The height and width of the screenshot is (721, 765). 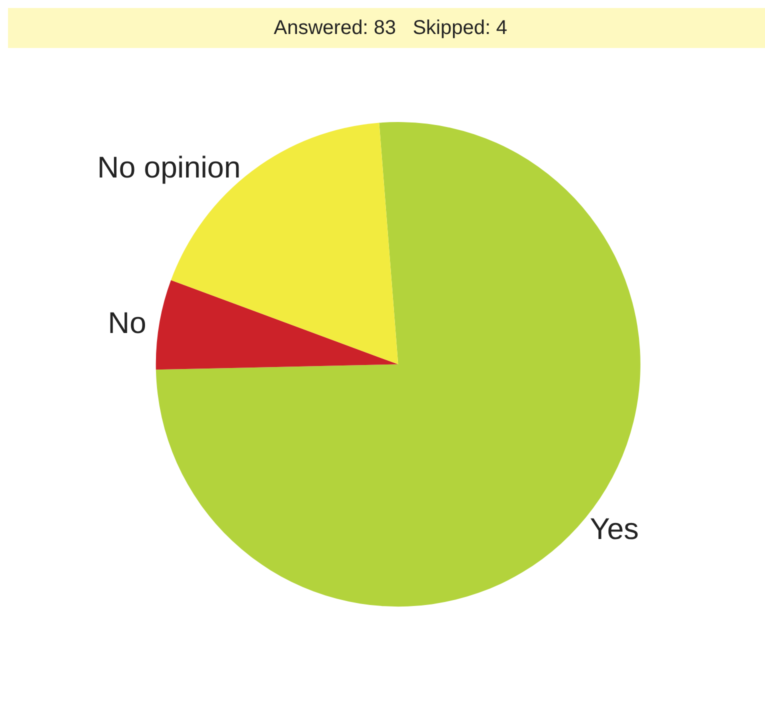 What do you see at coordinates (127, 323) in the screenshot?
I see `slice-label: No` at bounding box center [127, 323].